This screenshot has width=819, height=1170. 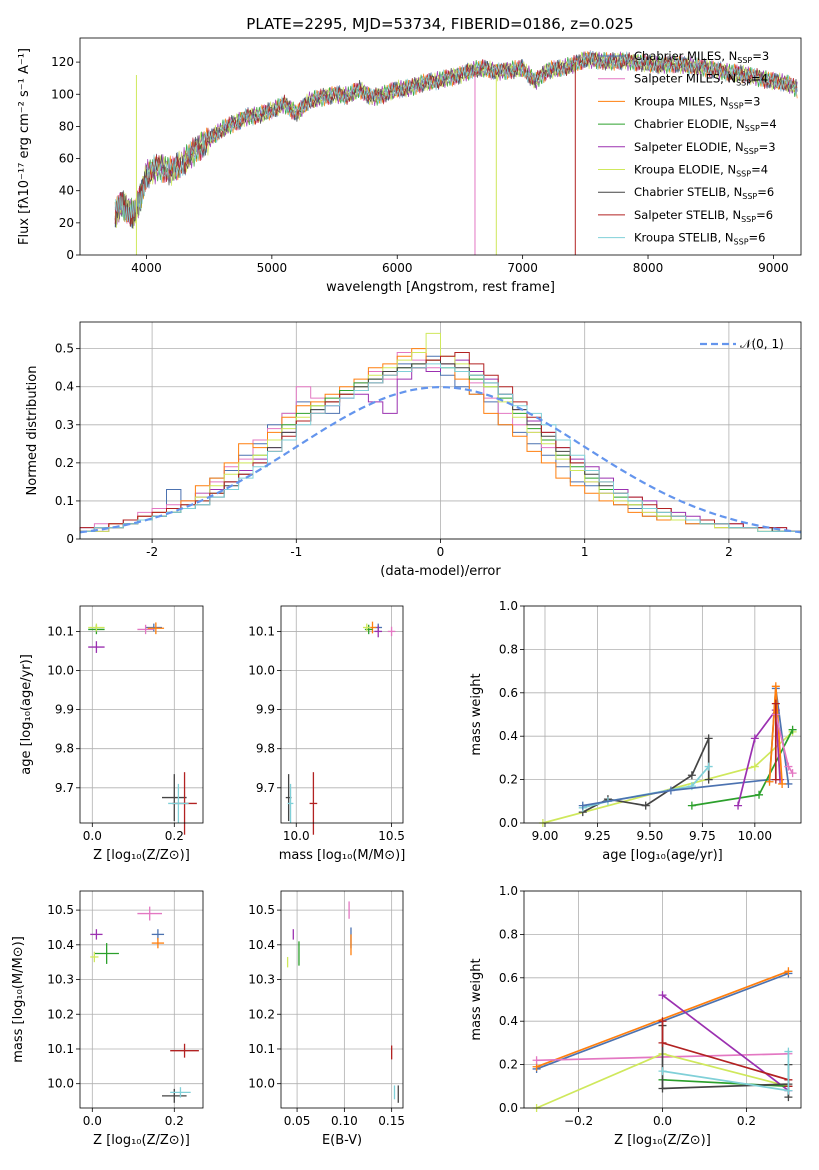 What do you see at coordinates (272, 268) in the screenshot?
I see `x-tick-label: 5000` at bounding box center [272, 268].